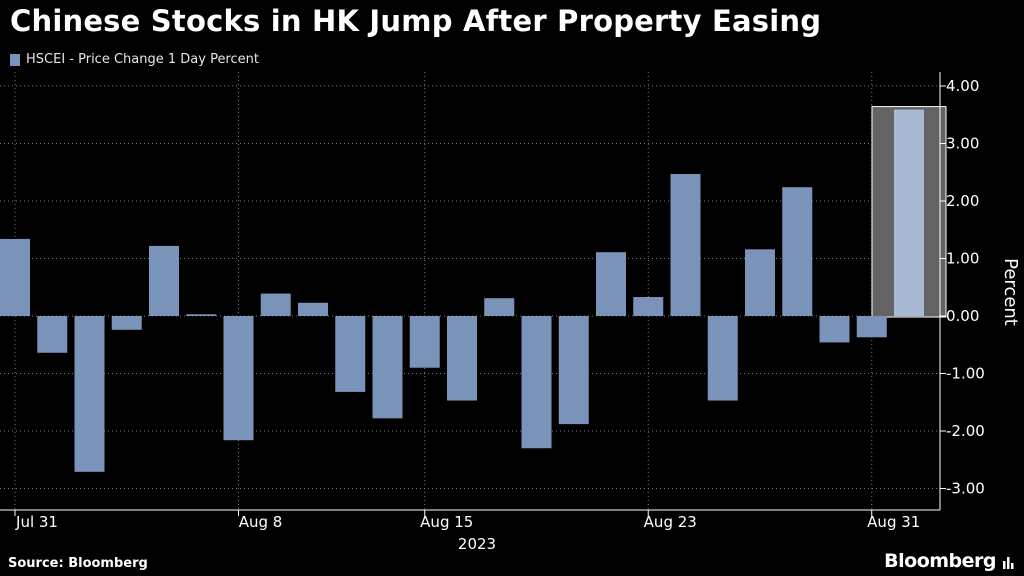 The image size is (1024, 576). I want to click on legend-label: HSCEI - Price Change 1 Day Percent, so click(142, 59).